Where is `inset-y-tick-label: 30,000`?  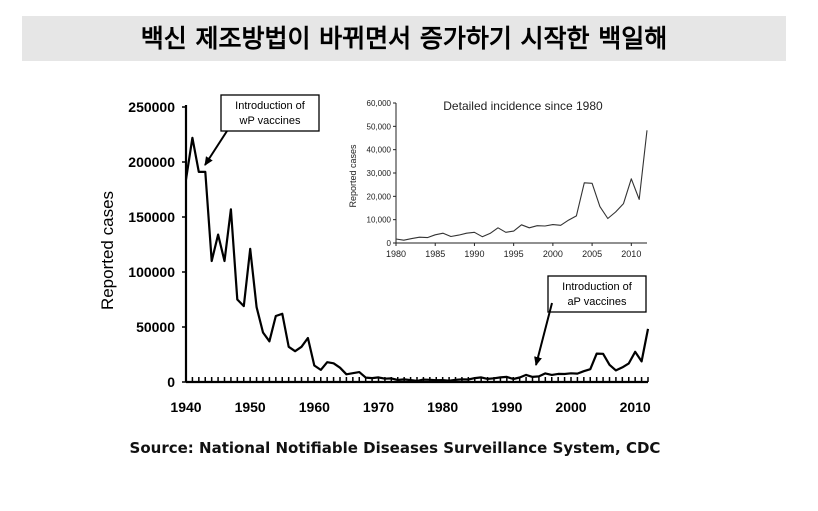
inset-y-tick-label: 30,000 is located at coordinates (379, 173).